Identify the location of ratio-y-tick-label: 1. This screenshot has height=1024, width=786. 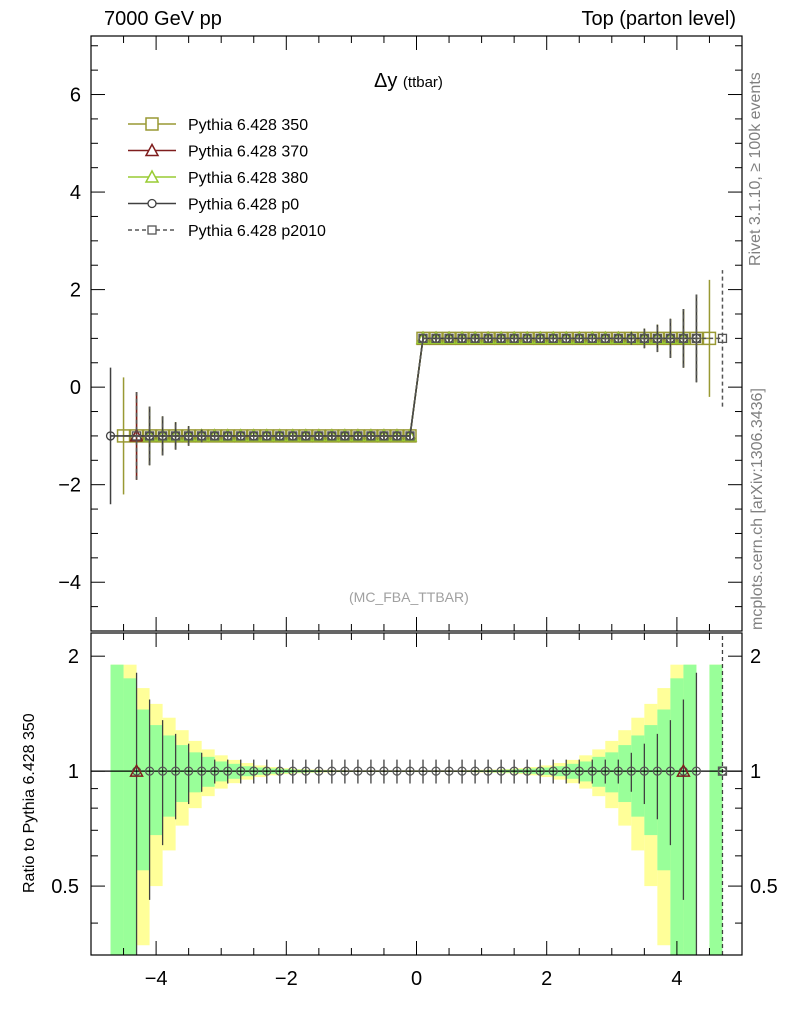
(73, 772).